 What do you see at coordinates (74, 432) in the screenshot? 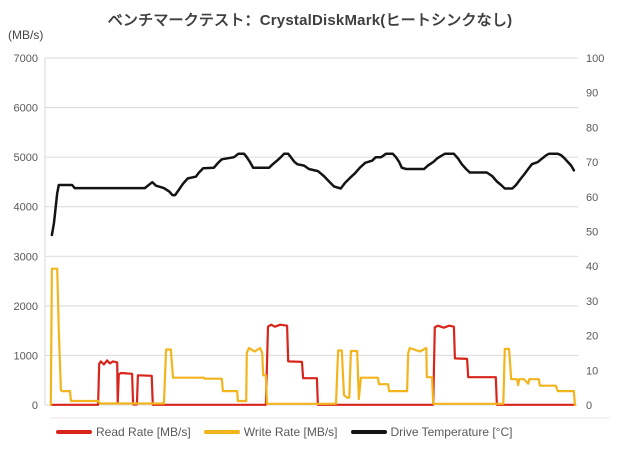
I see `read-rate-marker-icon` at bounding box center [74, 432].